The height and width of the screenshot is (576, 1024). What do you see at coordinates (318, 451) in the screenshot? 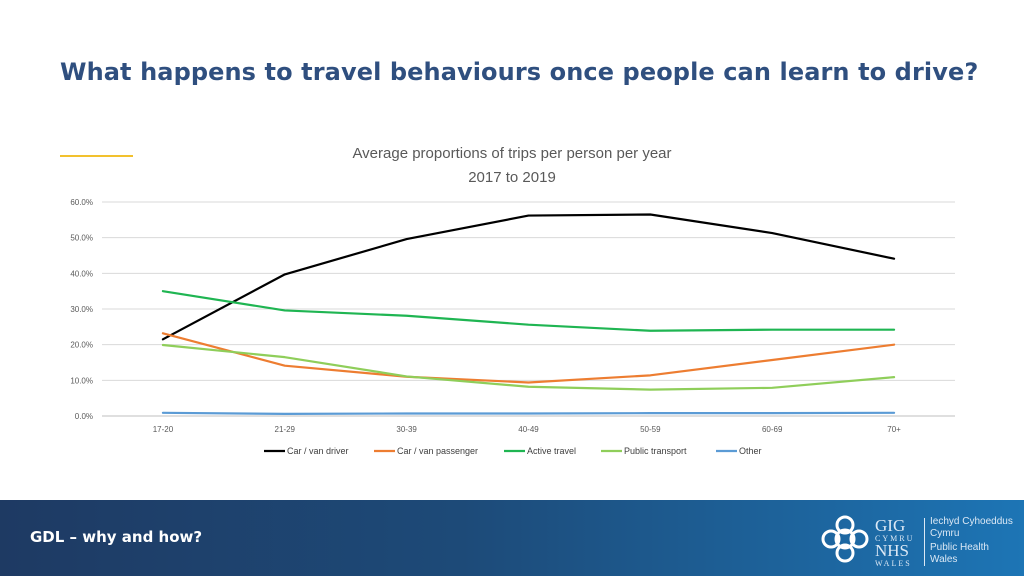
I see `legend-label-car-van-driver: Car / van driver` at bounding box center [318, 451].